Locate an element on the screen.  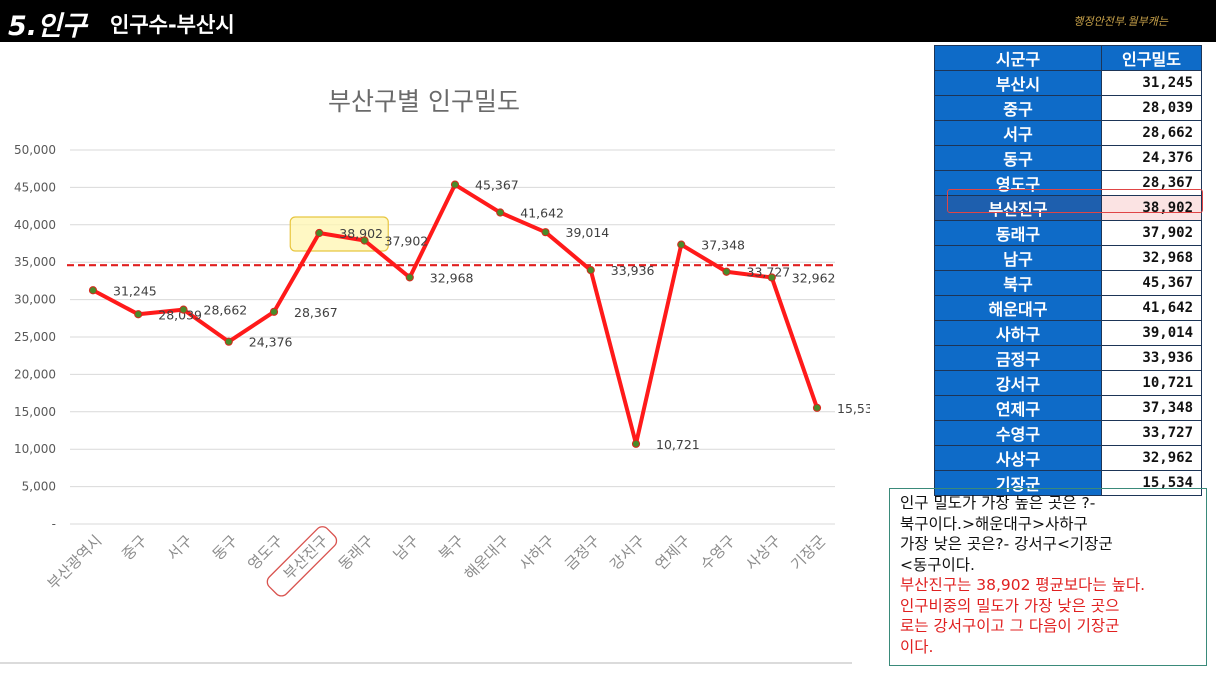
x-tick-label: 중구 is located at coordinates (134, 548).